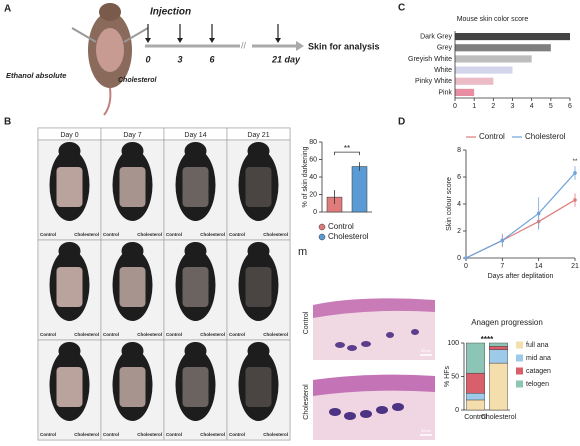  Describe the element at coordinates (447, 377) in the screenshot. I see `y-axis-label: % HFs` at that location.